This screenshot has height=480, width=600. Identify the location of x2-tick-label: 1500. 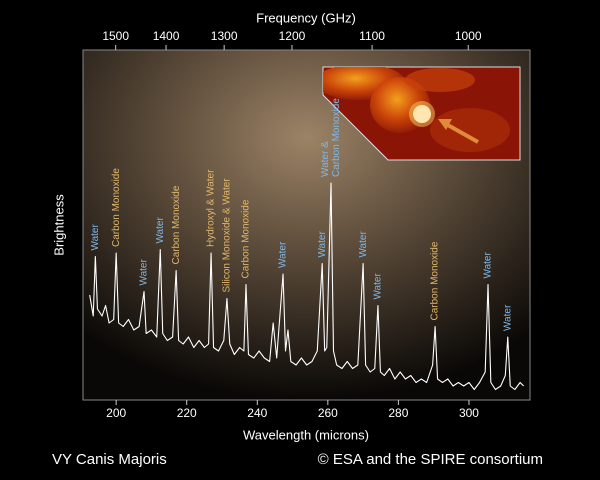
(115, 36).